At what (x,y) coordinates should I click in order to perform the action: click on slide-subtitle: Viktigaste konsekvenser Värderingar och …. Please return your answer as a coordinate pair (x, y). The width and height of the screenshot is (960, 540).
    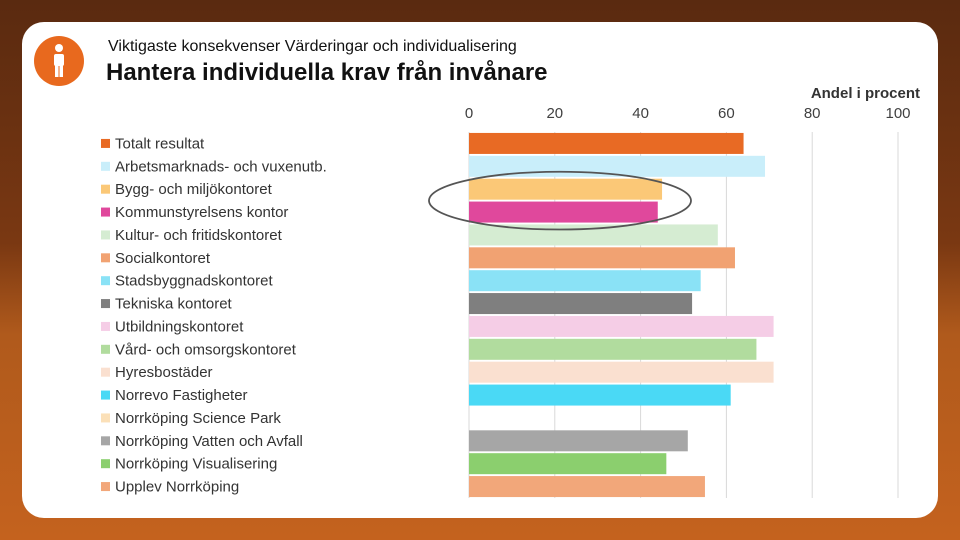
    Looking at the image, I should click on (312, 46).